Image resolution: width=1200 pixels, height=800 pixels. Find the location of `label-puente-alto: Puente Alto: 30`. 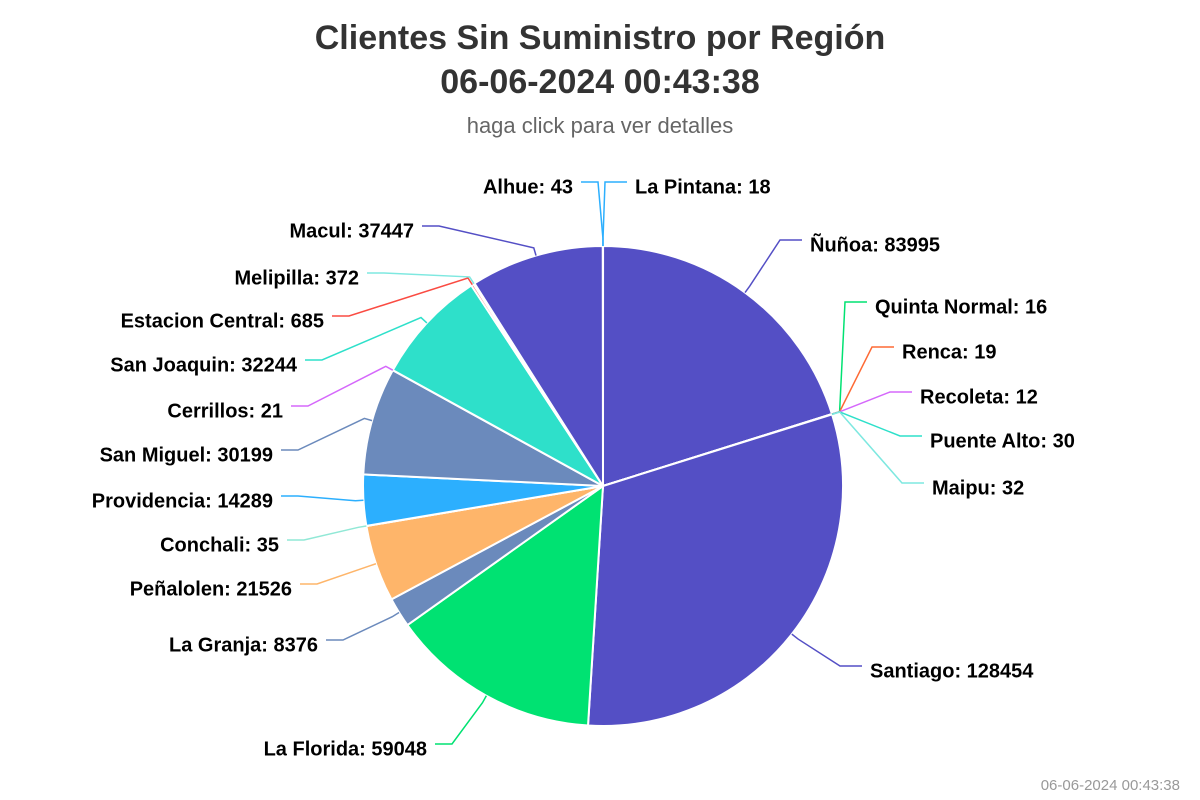

label-puente-alto: Puente Alto: 30 is located at coordinates (1002, 441).